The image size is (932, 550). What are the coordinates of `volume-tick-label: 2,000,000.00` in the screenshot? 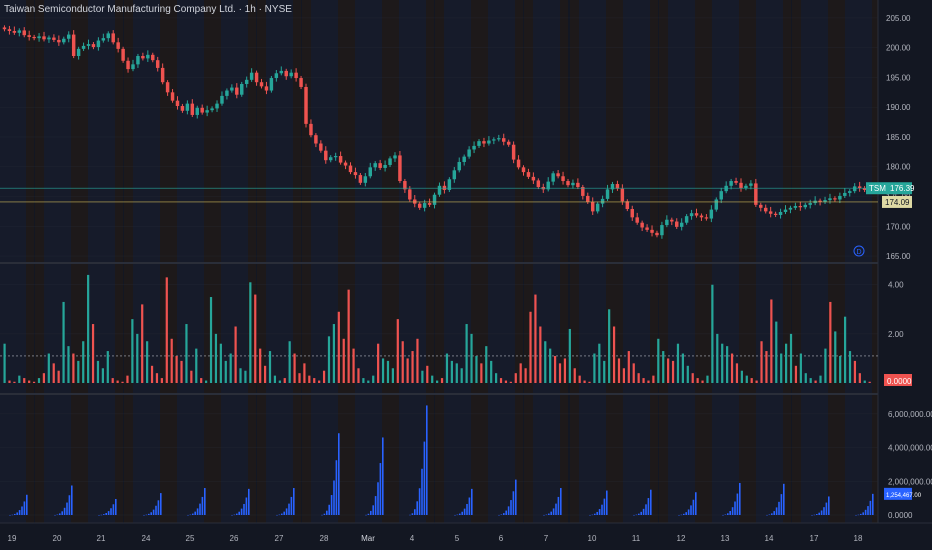 It's located at (910, 481).